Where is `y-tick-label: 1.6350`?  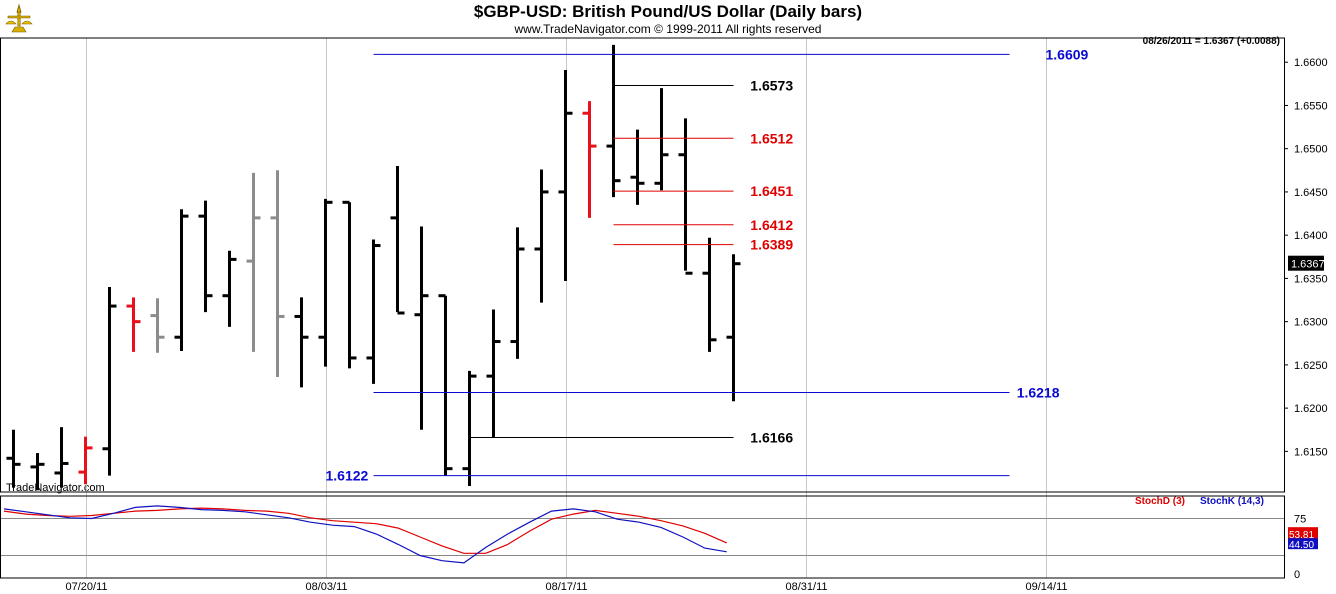
y-tick-label: 1.6350 is located at coordinates (1311, 279).